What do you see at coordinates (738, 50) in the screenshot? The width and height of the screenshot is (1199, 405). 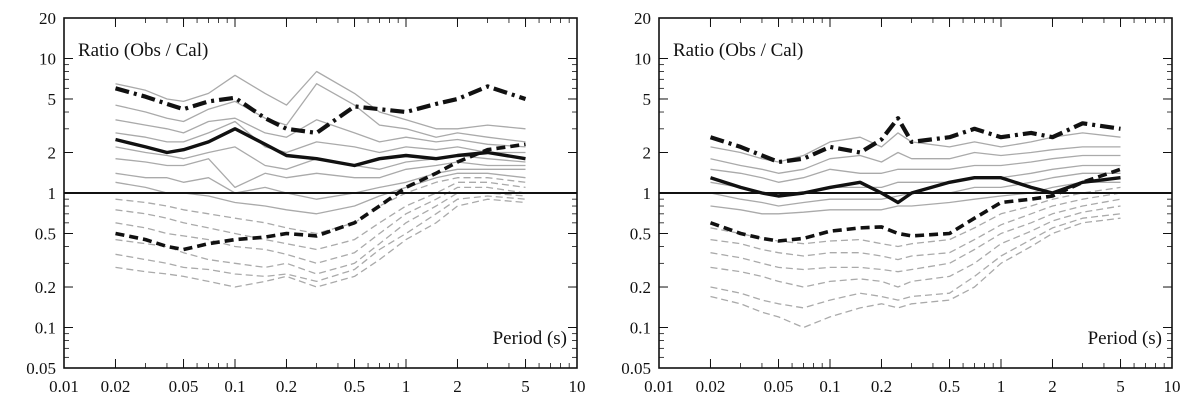 I see `inner-label-right: Ratio (Obs / Cal)` at bounding box center [738, 50].